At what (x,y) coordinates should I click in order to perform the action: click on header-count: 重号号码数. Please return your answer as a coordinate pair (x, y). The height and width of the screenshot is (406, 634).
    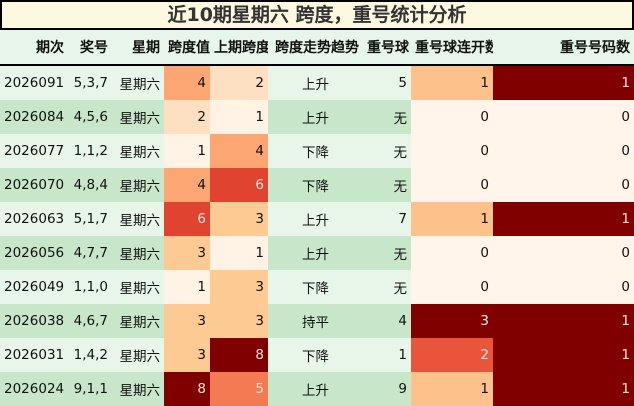
    Looking at the image, I should click on (563, 48).